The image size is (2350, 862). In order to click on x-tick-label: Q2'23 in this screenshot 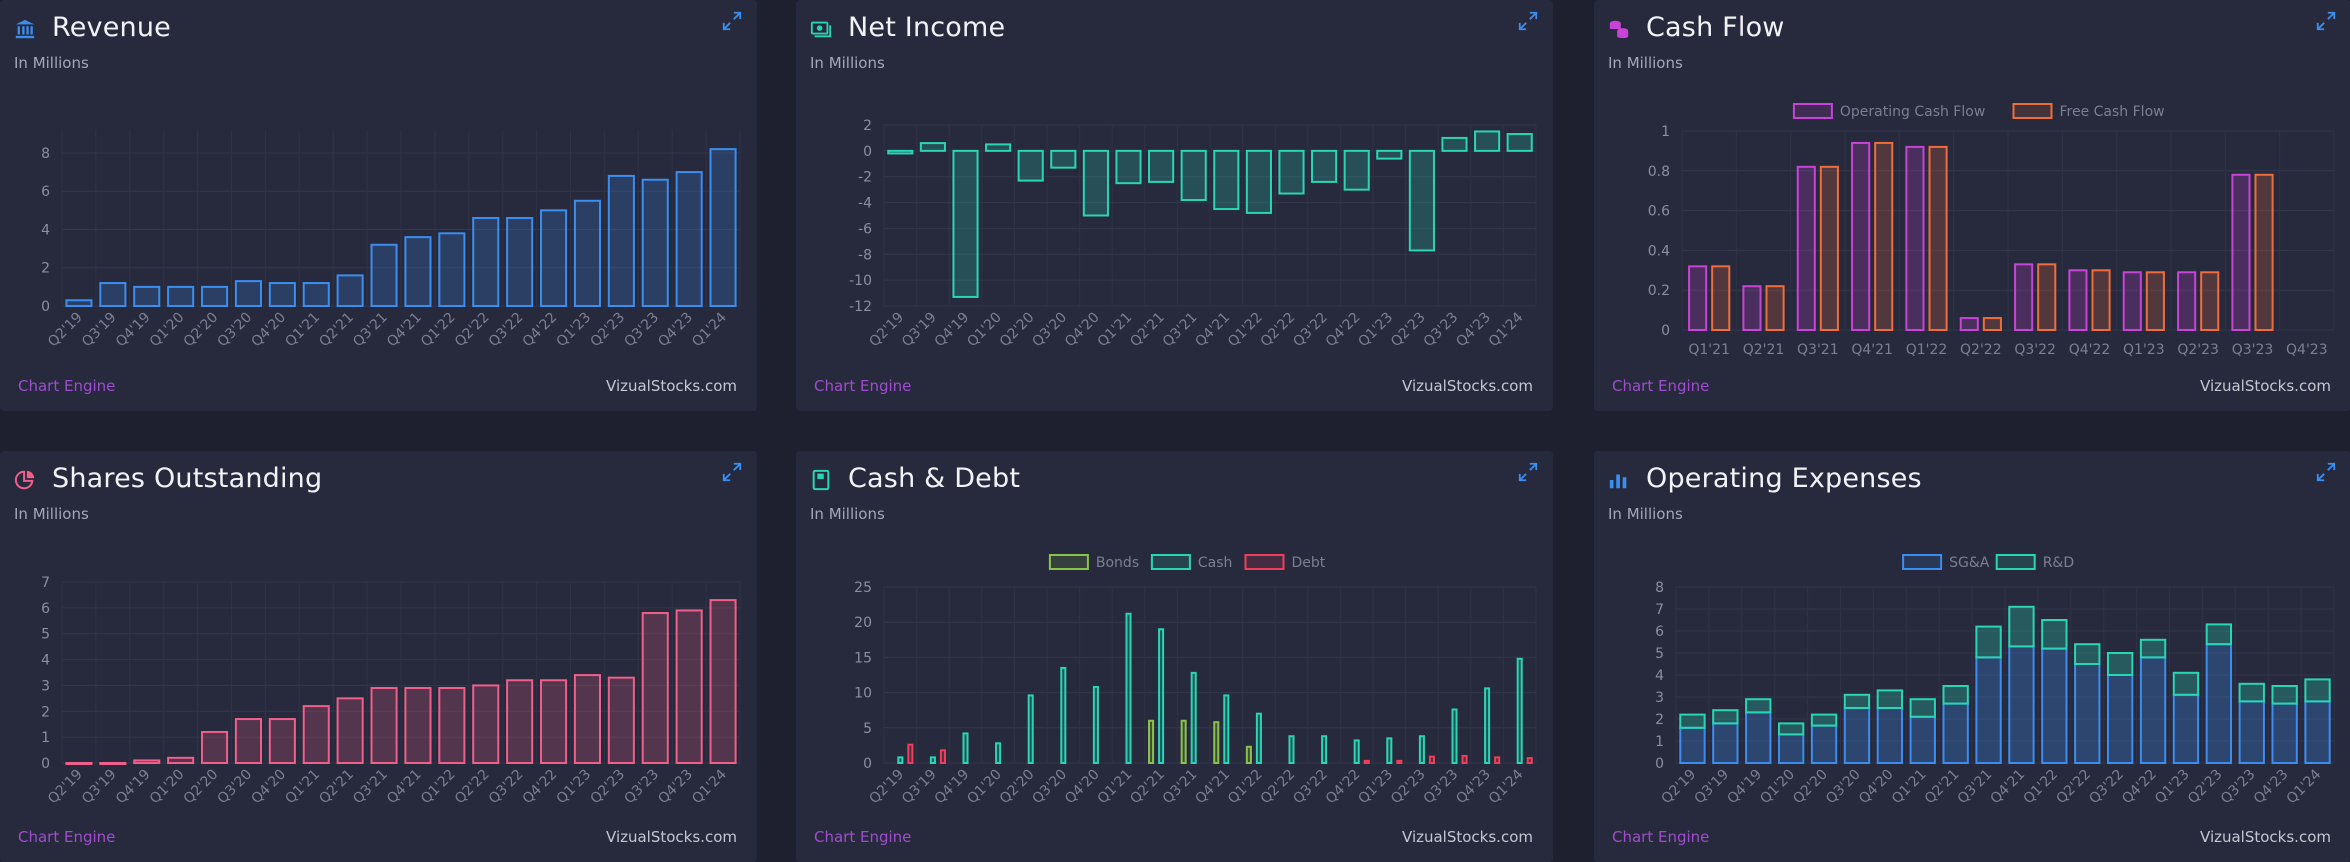, I will do `click(2205, 787)`.